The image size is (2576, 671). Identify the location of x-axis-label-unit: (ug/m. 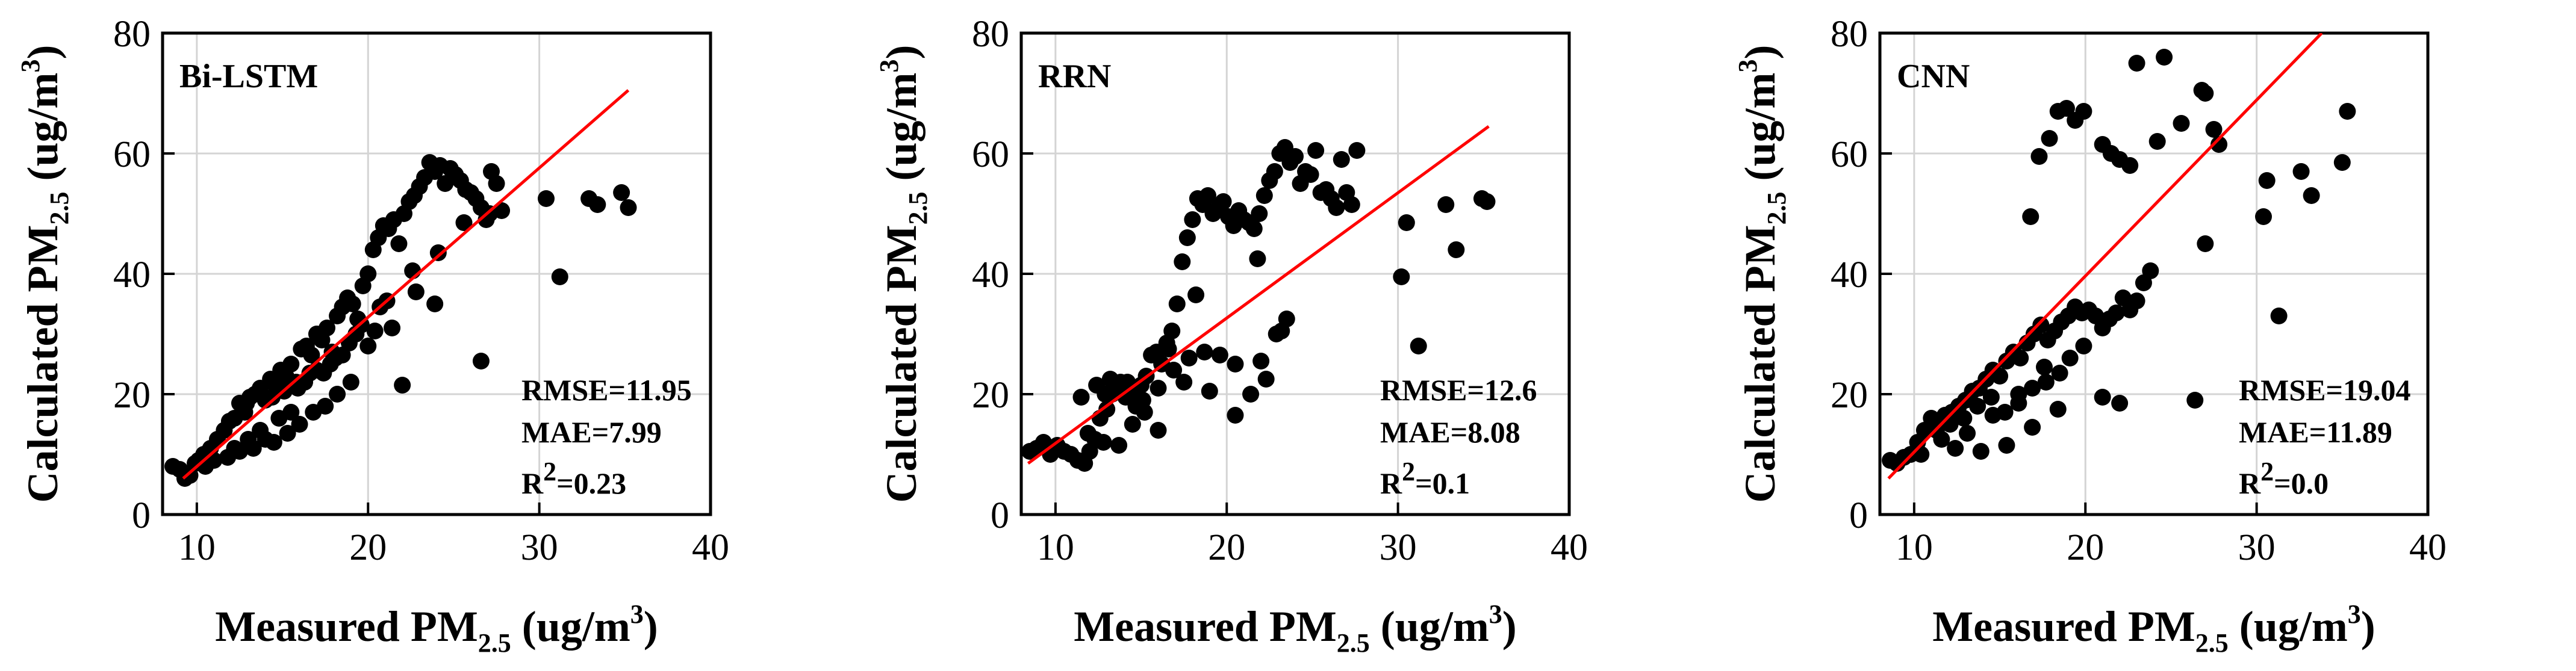
(1430, 626).